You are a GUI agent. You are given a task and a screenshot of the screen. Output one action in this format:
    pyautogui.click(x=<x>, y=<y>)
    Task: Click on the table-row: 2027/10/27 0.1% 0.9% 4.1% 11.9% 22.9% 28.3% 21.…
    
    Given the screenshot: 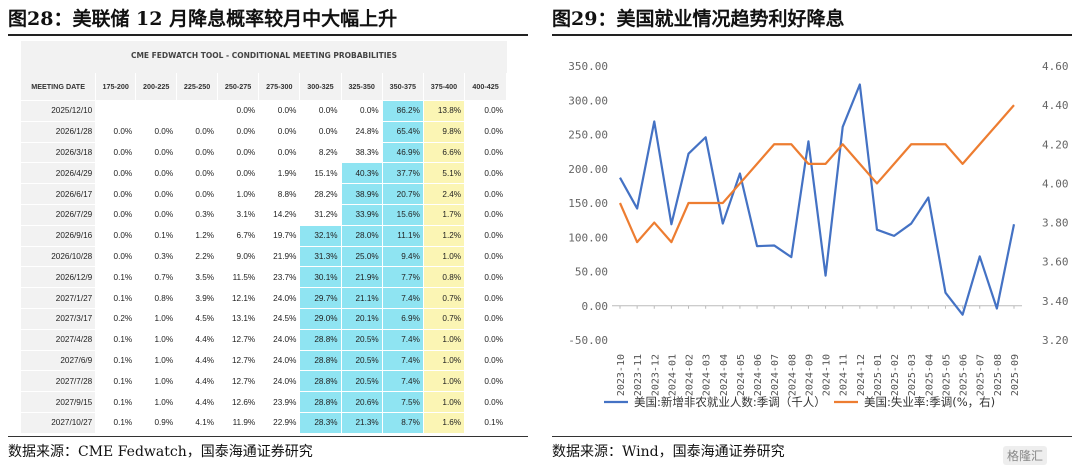 What is the action you would take?
    pyautogui.click(x=264, y=422)
    